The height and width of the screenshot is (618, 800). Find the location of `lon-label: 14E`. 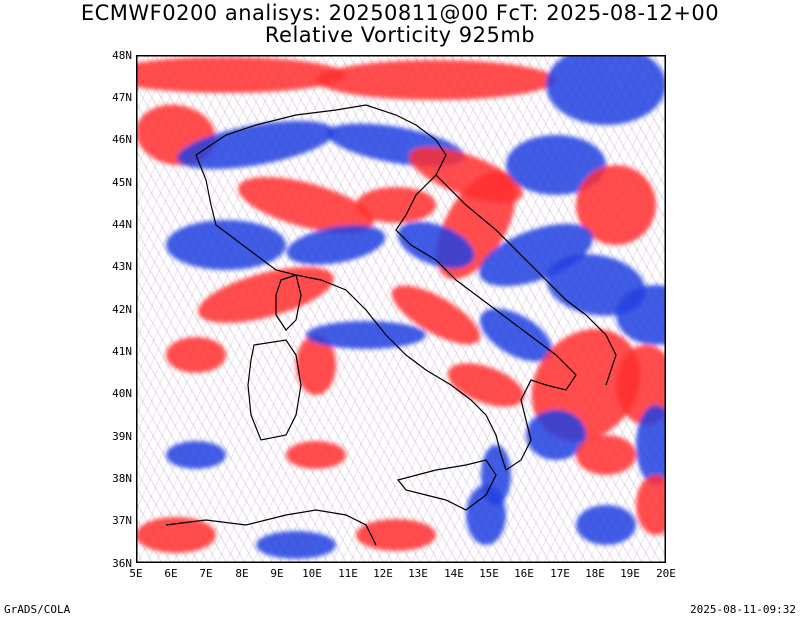

lon-label: 14E is located at coordinates (454, 573).